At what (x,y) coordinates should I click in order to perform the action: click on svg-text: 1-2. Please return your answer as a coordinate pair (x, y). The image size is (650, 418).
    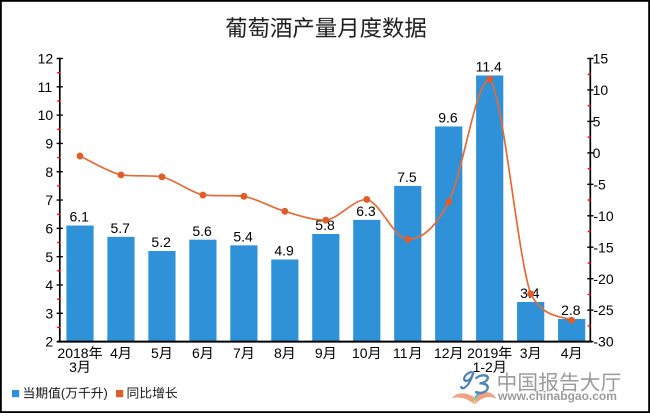
    Looking at the image, I should click on (483, 367).